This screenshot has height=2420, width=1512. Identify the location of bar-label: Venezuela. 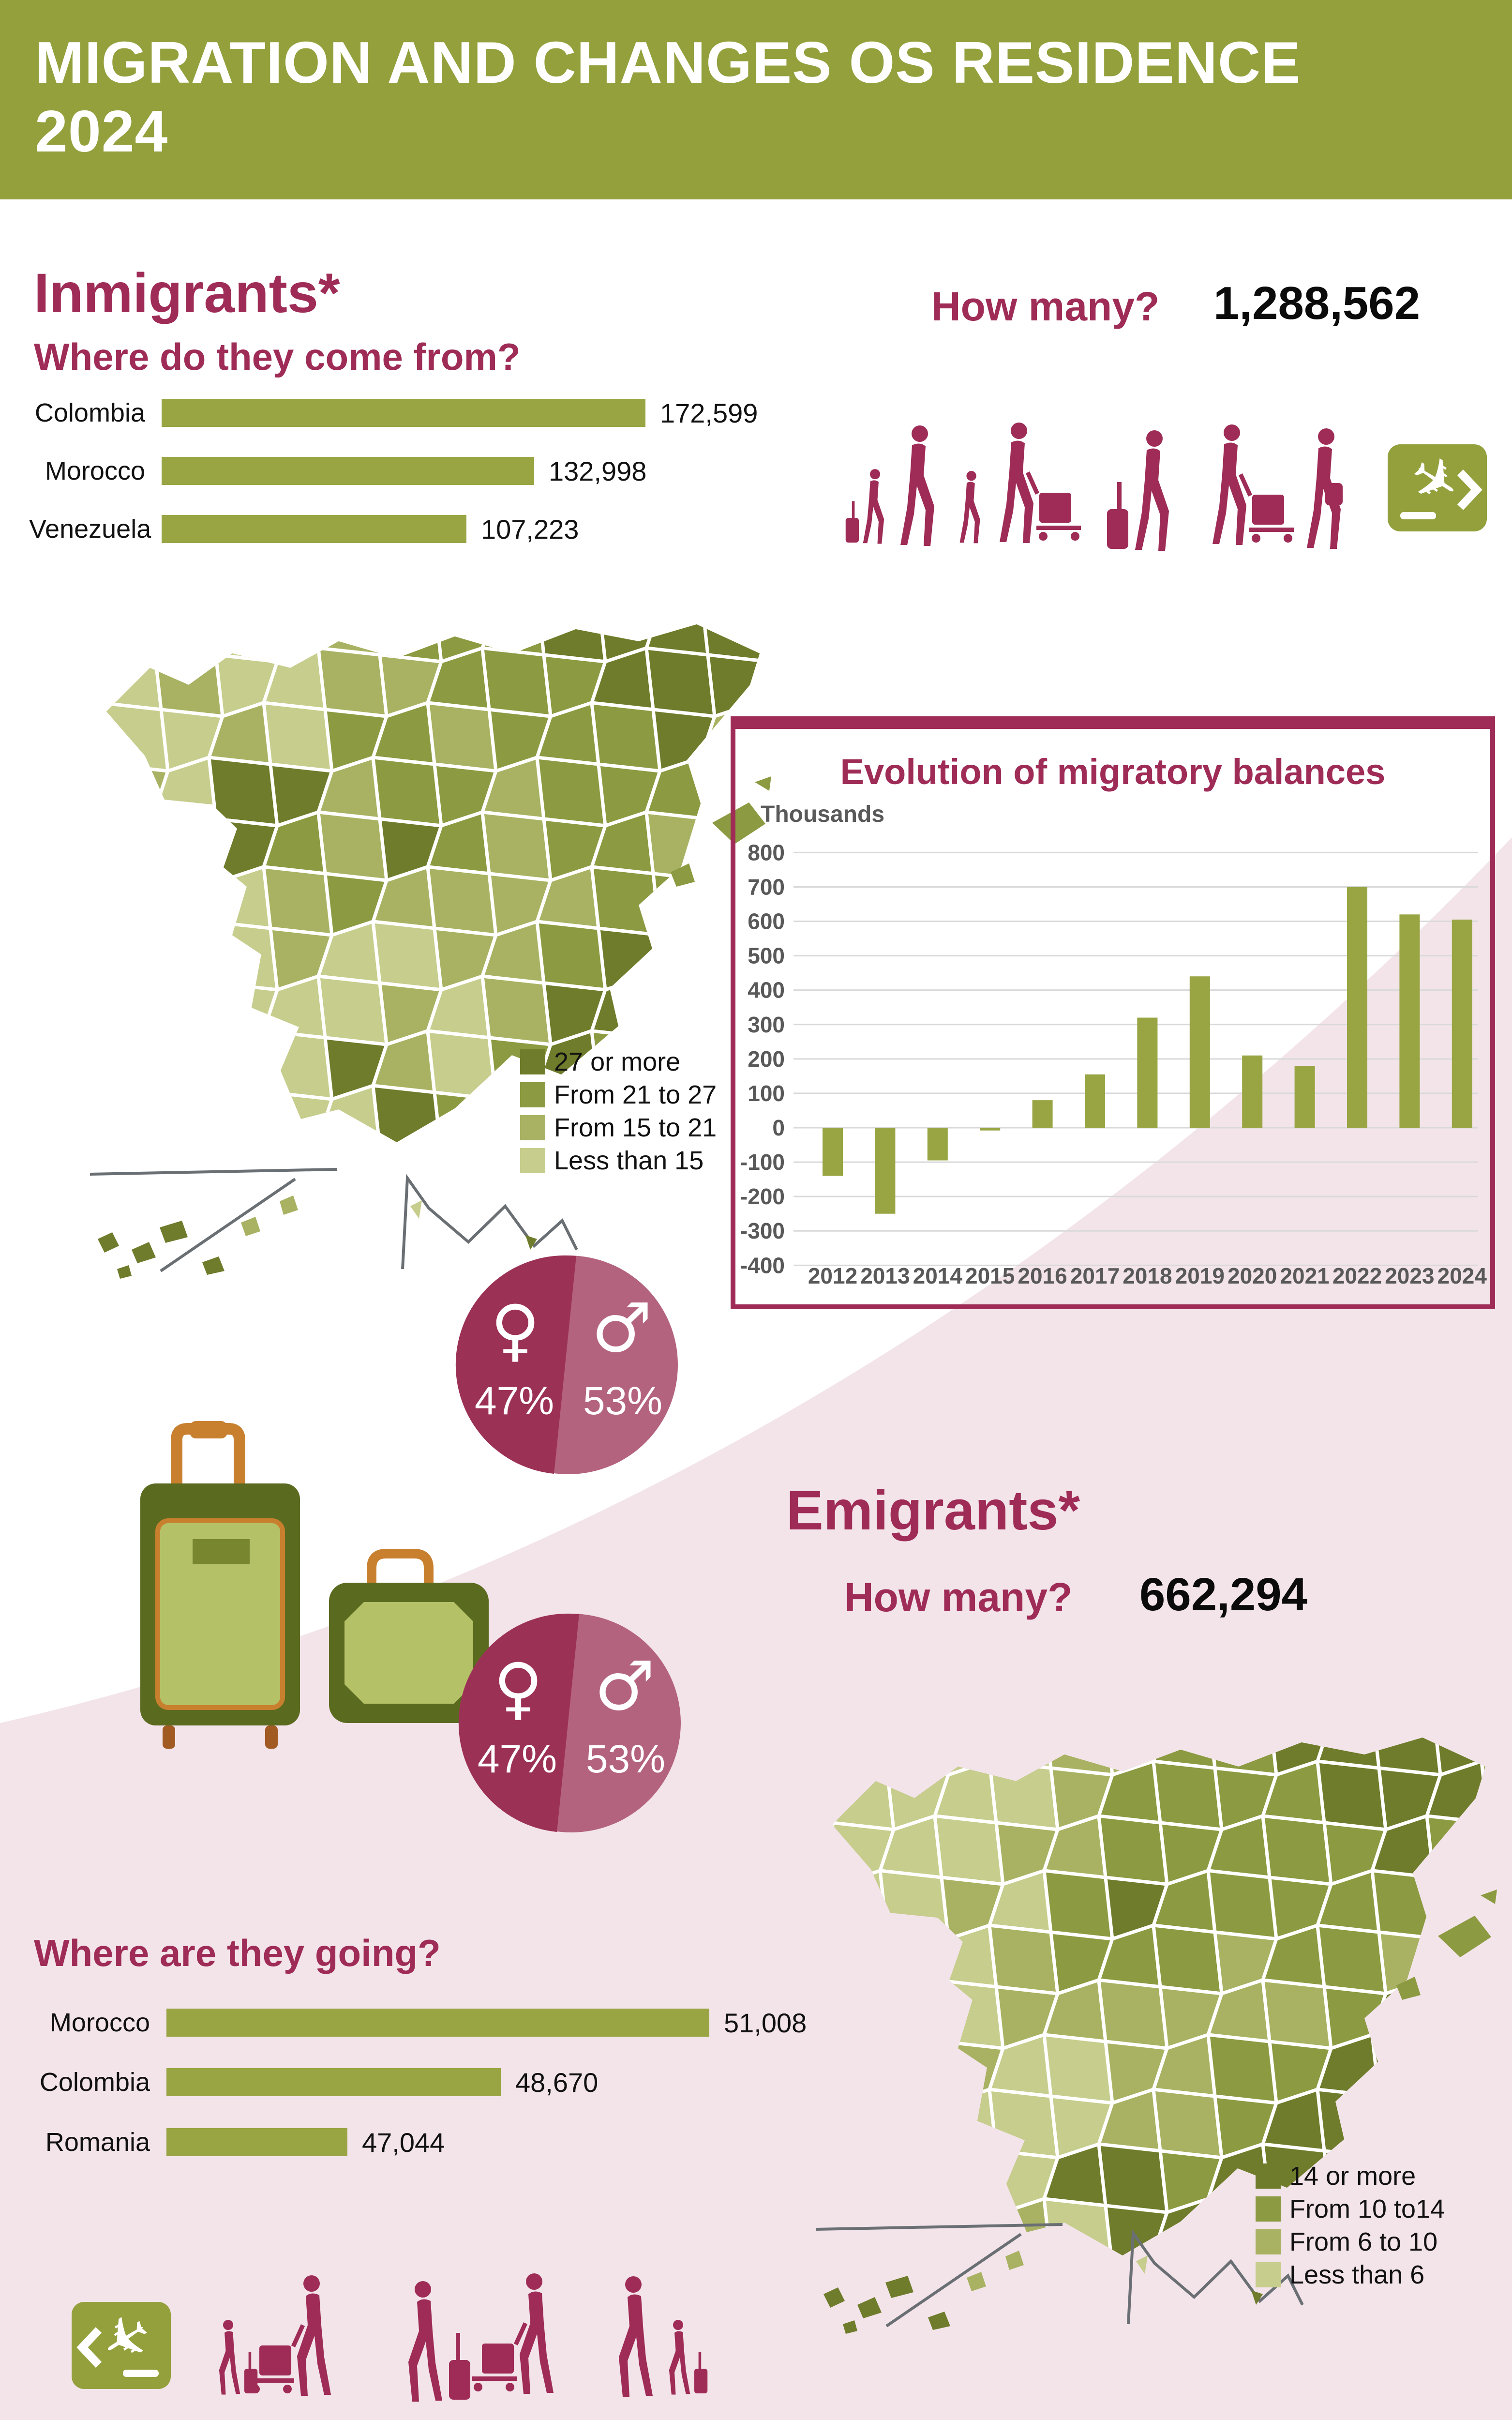
(90, 529).